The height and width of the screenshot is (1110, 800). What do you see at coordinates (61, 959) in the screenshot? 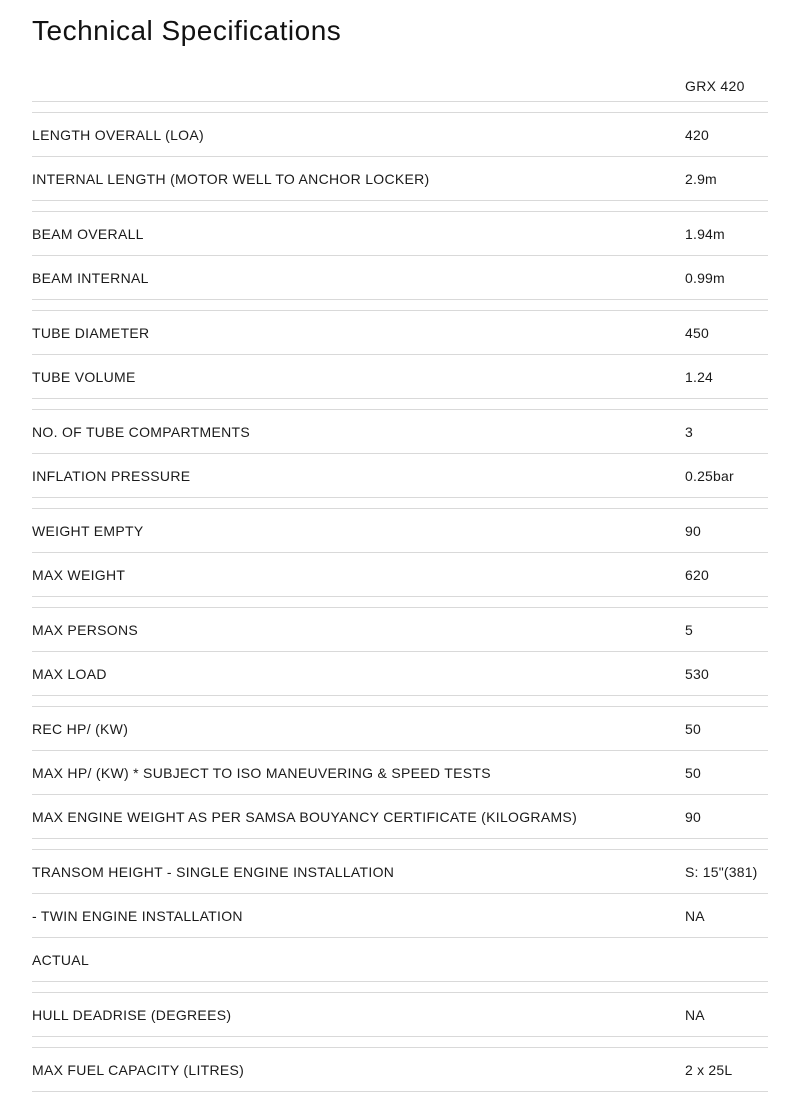
I see `spec-label: ACTUAL` at bounding box center [61, 959].